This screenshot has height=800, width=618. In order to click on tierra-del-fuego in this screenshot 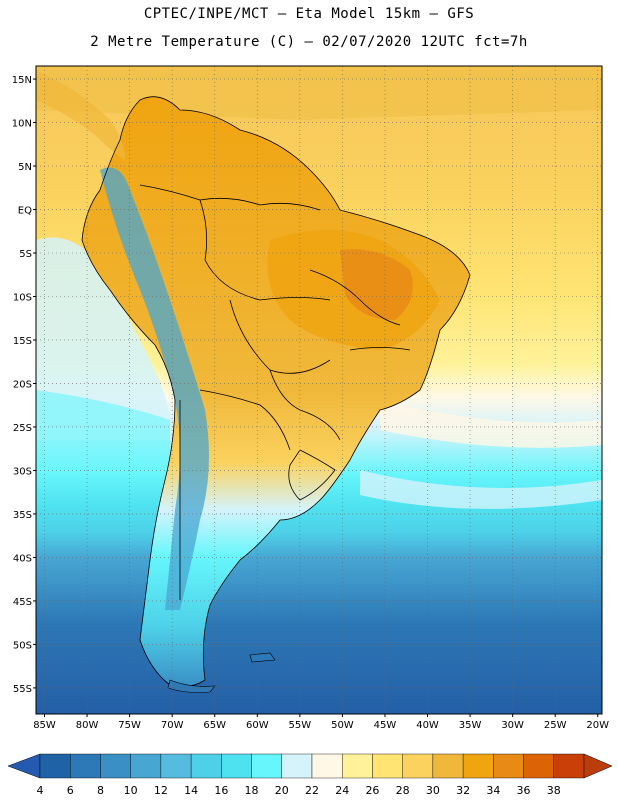, I will do `click(191, 686)`.